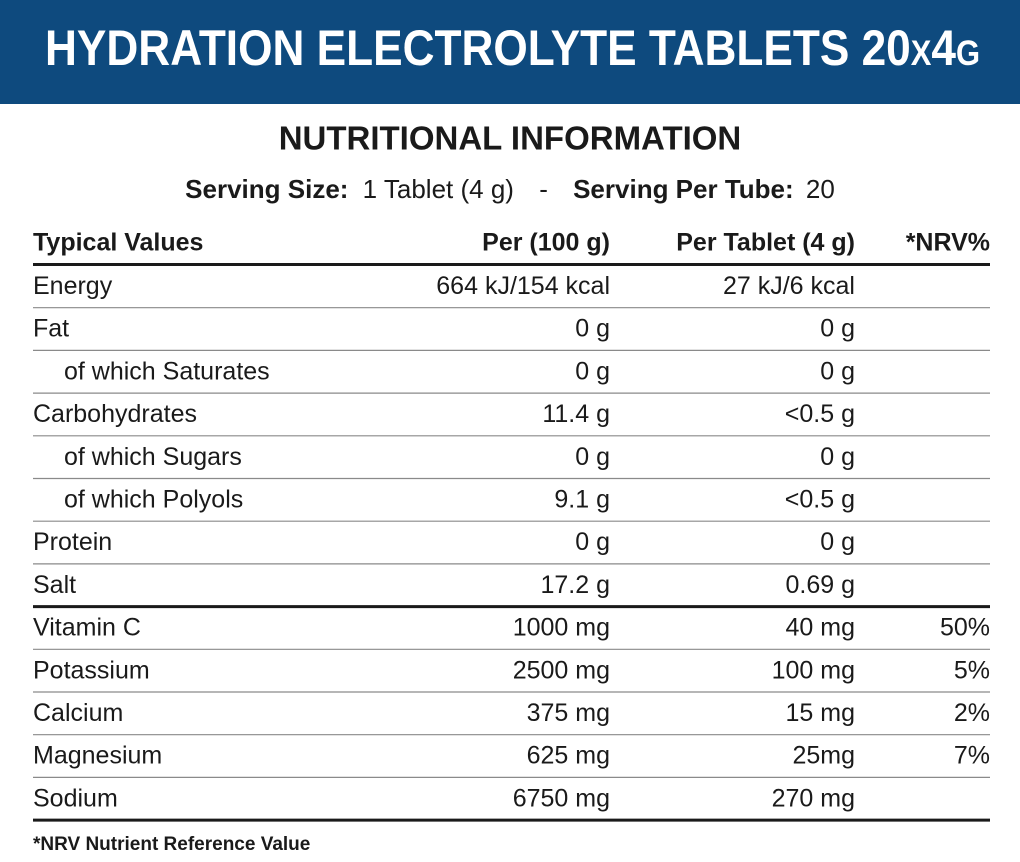  What do you see at coordinates (820, 713) in the screenshot?
I see `row-value: 15 mg` at bounding box center [820, 713].